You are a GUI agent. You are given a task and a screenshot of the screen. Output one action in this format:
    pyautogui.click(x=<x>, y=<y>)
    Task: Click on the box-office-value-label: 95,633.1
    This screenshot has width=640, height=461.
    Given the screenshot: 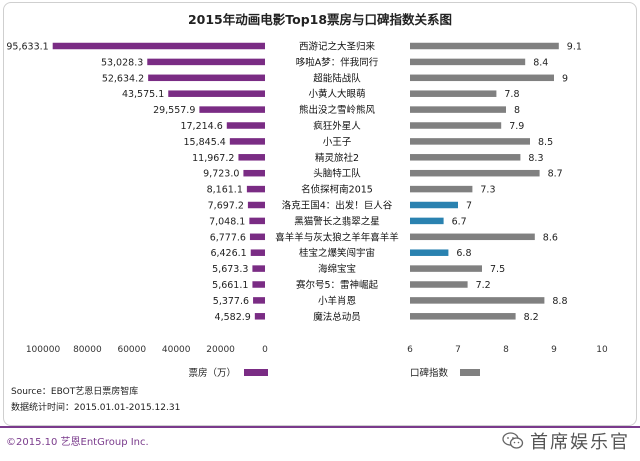 What is the action you would take?
    pyautogui.click(x=27, y=47)
    